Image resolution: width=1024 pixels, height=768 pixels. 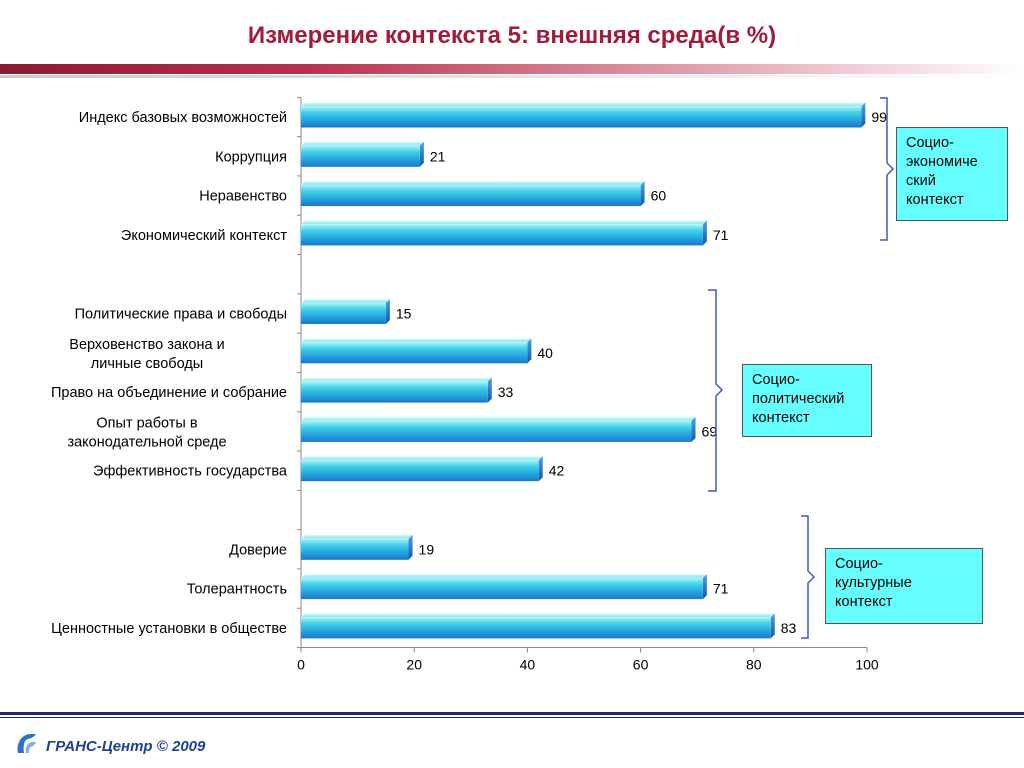 What do you see at coordinates (921, 181) in the screenshot?
I see `group-label-line: ский` at bounding box center [921, 181].